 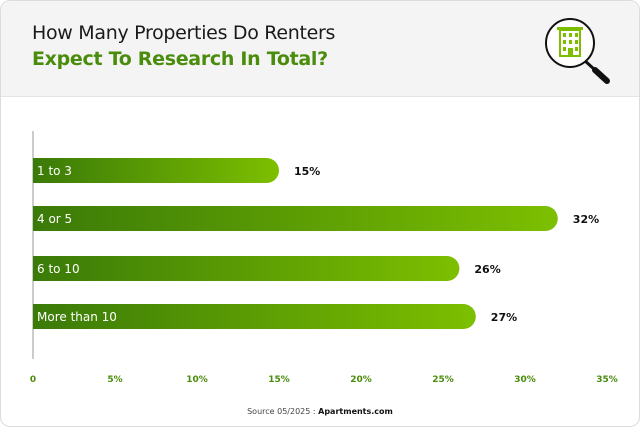 What do you see at coordinates (307, 171) in the screenshot?
I see `bar-value-label: 15%` at bounding box center [307, 171].